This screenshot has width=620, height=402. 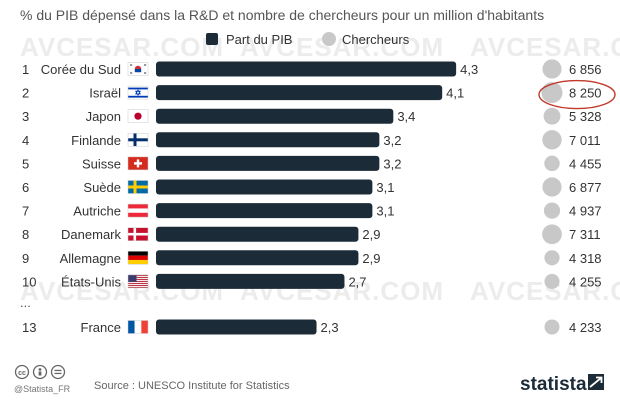 I want to click on researchers-value-label: 5 328, so click(x=585, y=116).